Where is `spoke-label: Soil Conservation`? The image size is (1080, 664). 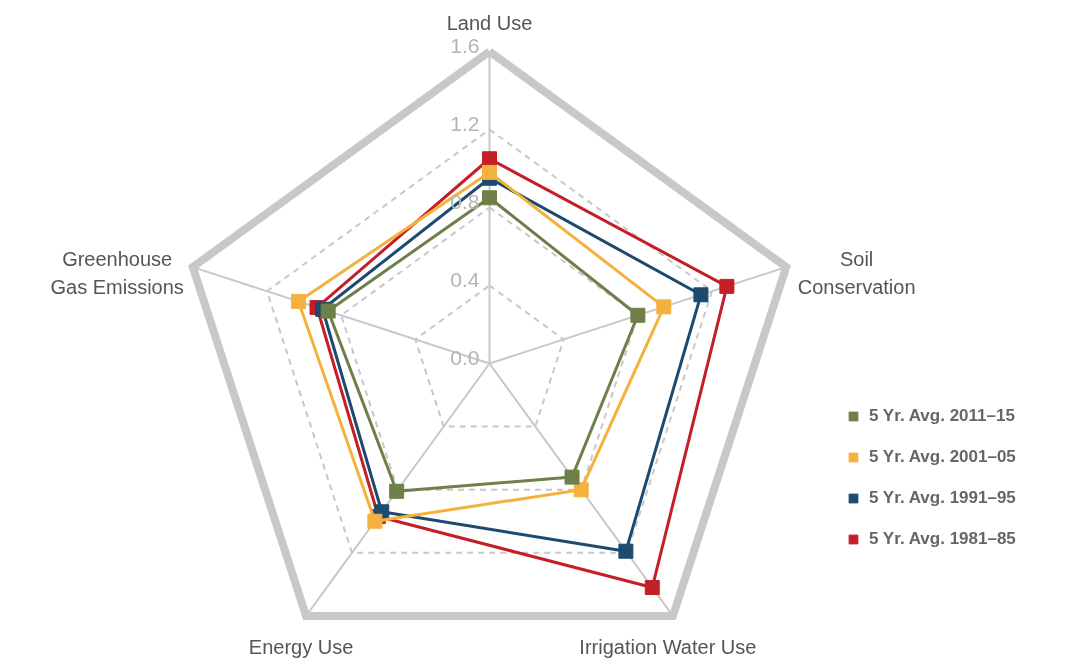 spoke-label: Soil Conservation is located at coordinates (856, 273).